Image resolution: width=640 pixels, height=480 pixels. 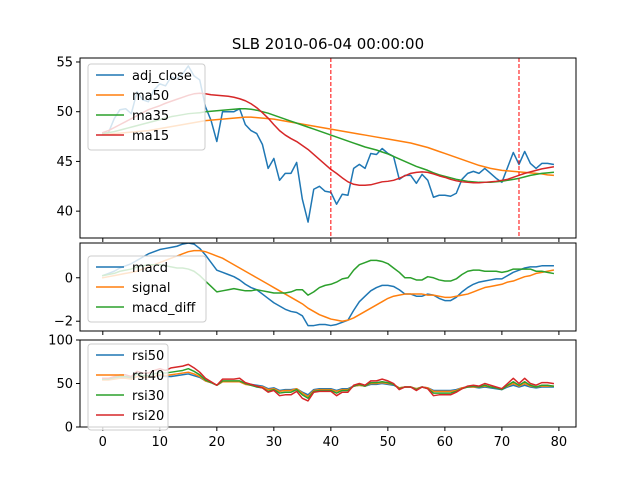 What do you see at coordinates (64, 162) in the screenshot?
I see `ytick-label: 45` at bounding box center [64, 162].